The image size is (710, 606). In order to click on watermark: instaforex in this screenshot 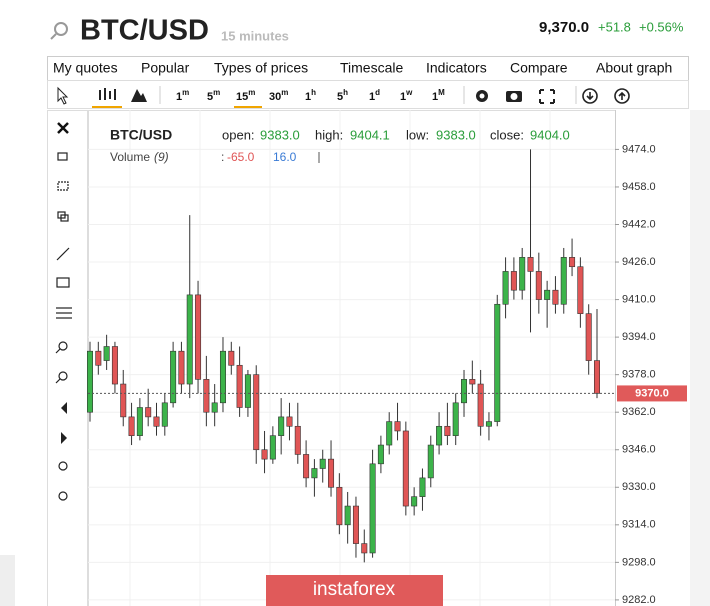, I will do `click(354, 589)`.